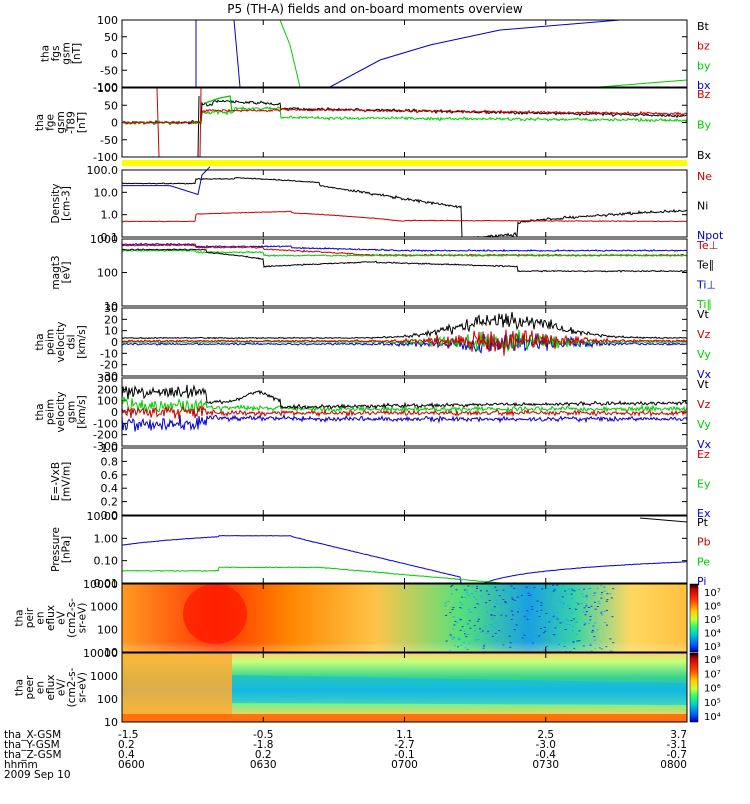 The height and width of the screenshot is (804, 750). Describe the element at coordinates (404, 422) in the screenshot. I see `series-vx` at that location.